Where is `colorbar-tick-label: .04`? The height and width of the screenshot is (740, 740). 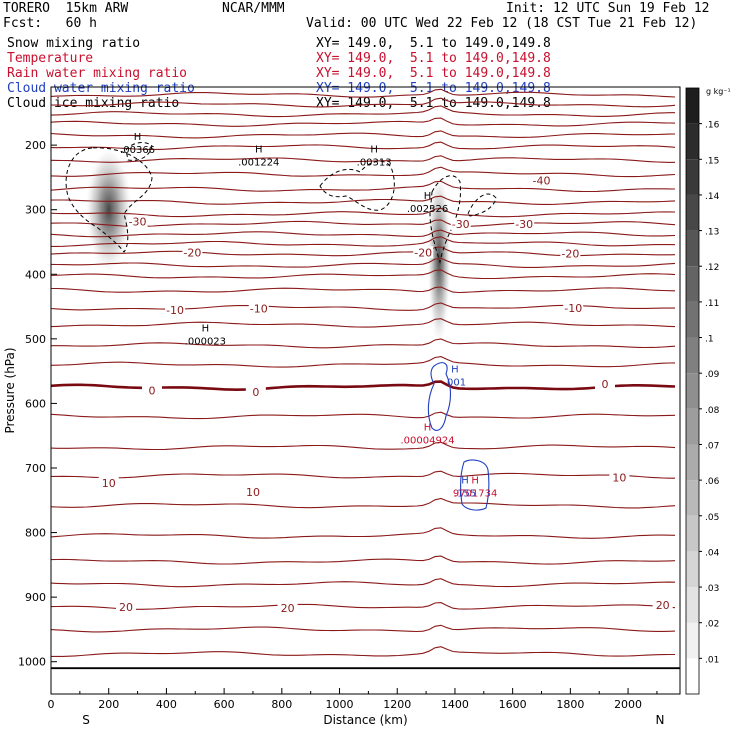 colorbar-tick-label: .04 is located at coordinates (712, 553).